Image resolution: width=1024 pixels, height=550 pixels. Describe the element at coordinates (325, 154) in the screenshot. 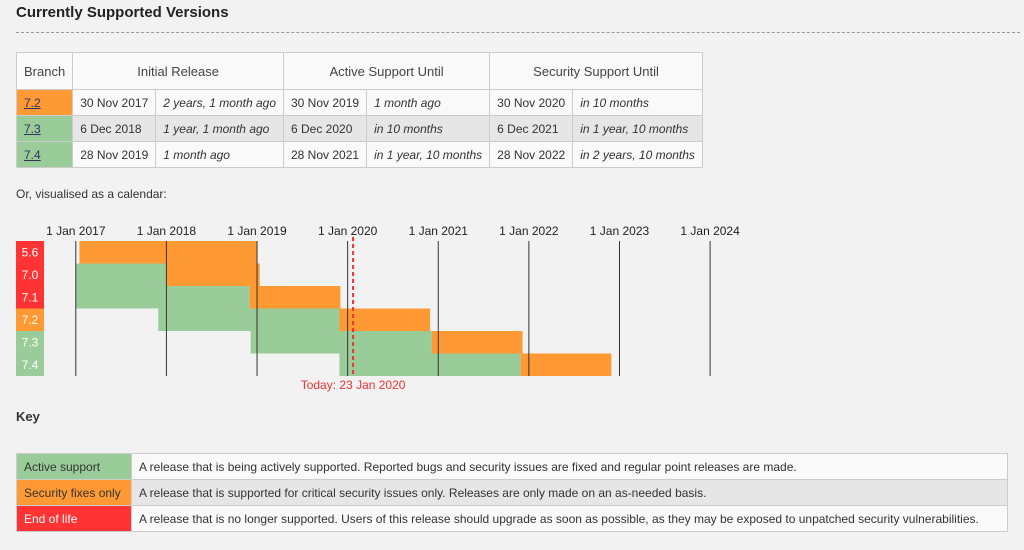

I see `date-cell: 28 Nov 2021` at that location.